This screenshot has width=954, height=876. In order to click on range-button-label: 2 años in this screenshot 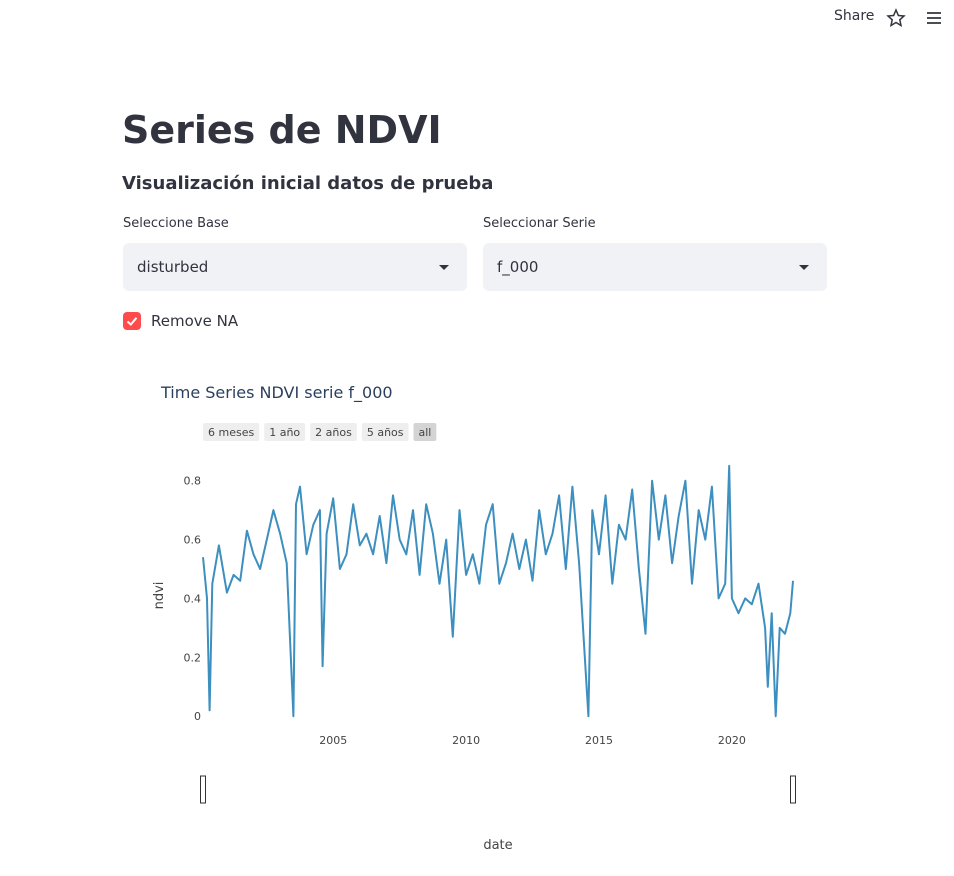, I will do `click(333, 432)`.